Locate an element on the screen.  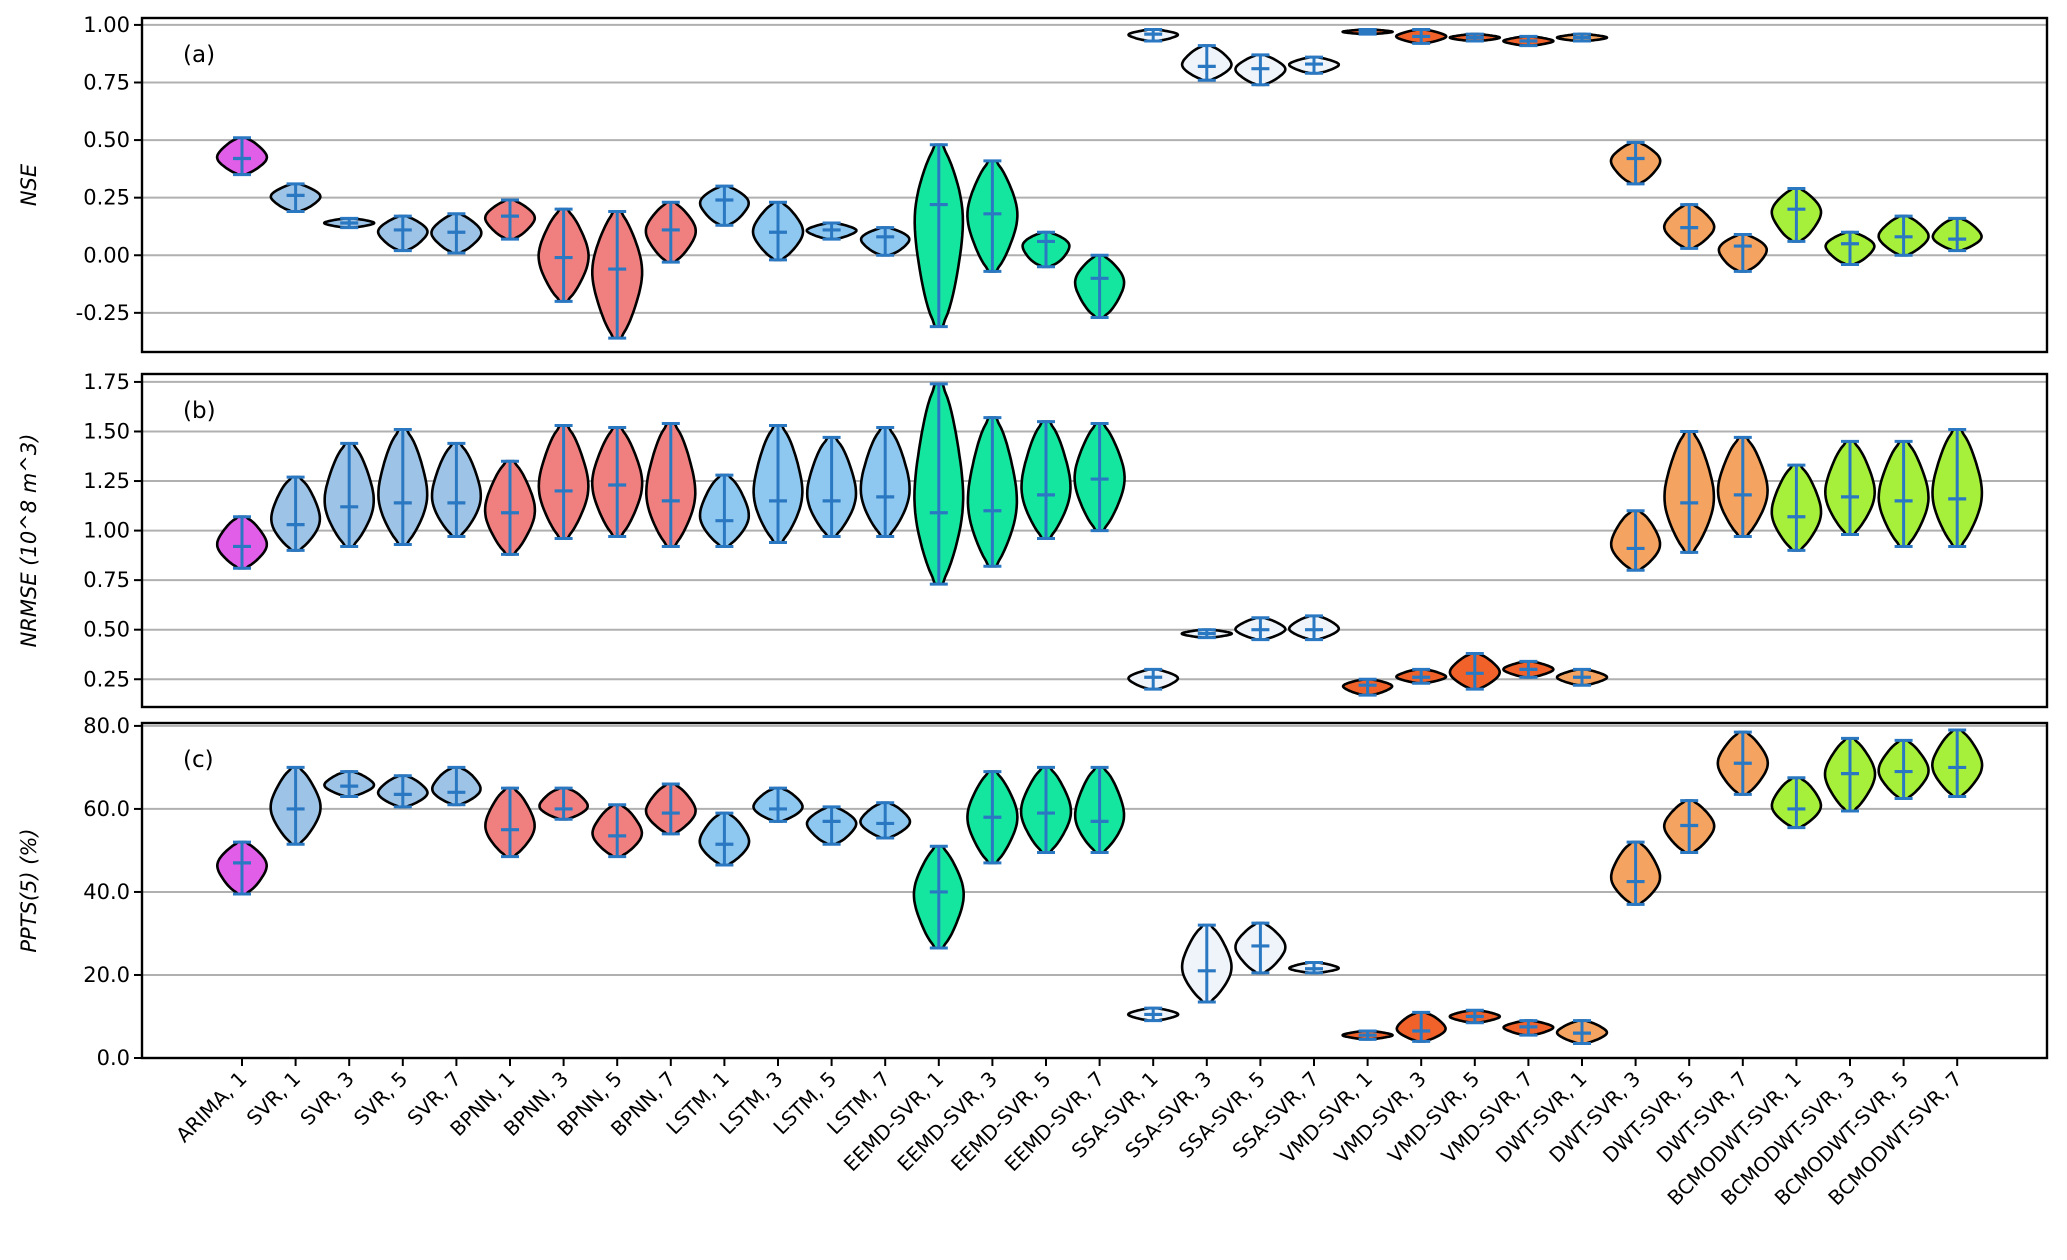
y-tick-label: 40.0 is located at coordinates (106, 892).